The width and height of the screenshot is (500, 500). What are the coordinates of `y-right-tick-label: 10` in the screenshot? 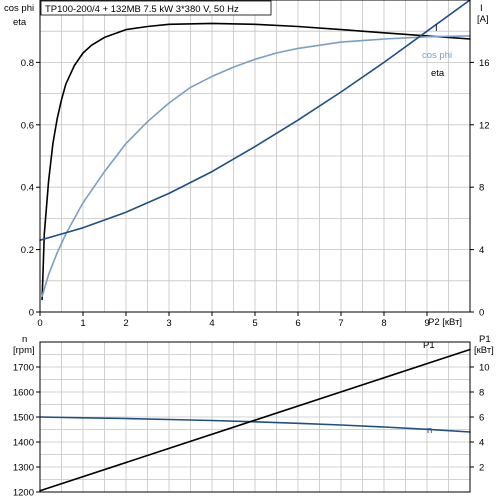 It's located at (484, 368).